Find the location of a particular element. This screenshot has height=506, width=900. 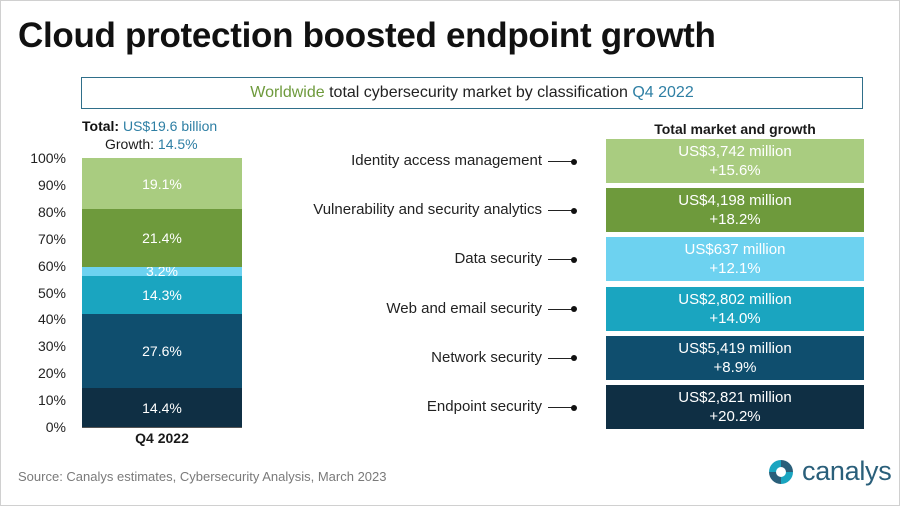

growth-value: 14.5% is located at coordinates (177, 144).